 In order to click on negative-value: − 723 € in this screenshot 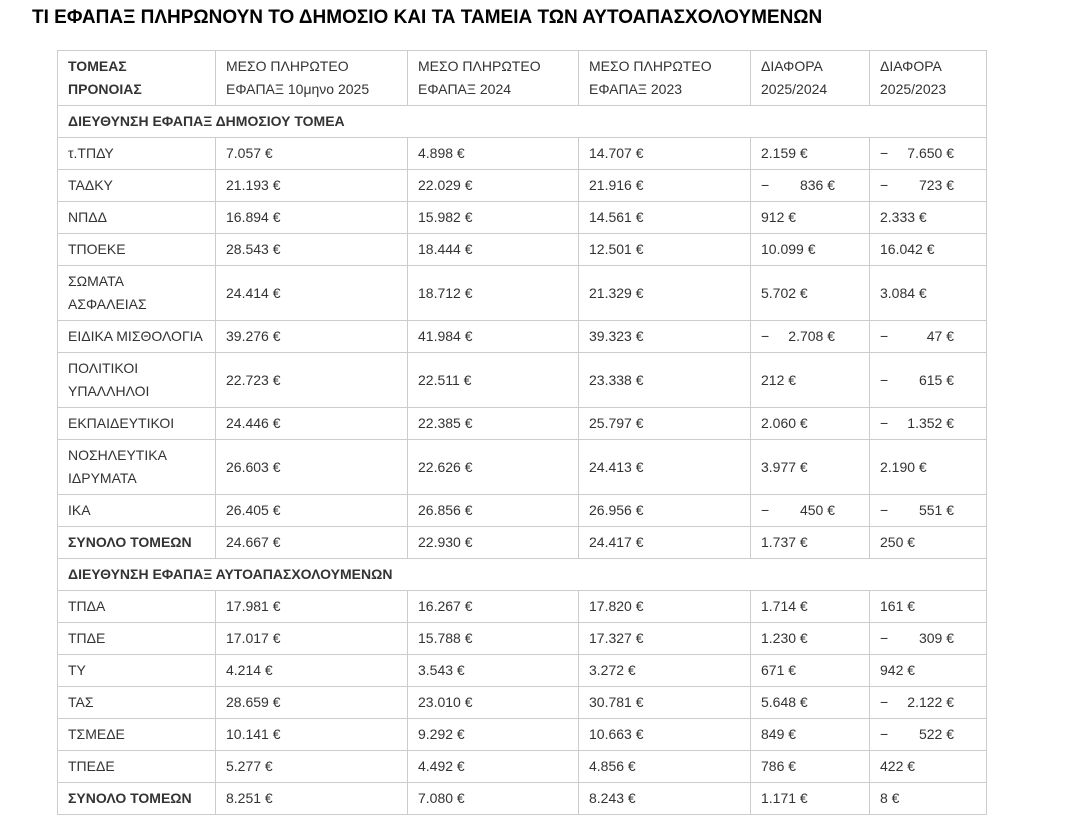, I will do `click(917, 185)`.